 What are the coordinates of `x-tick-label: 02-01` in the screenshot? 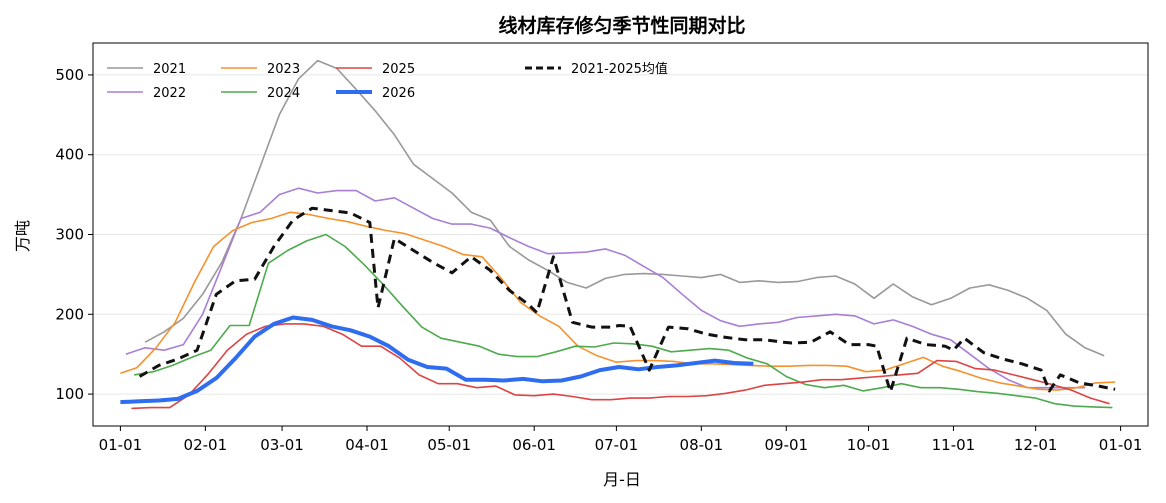 It's located at (206, 445).